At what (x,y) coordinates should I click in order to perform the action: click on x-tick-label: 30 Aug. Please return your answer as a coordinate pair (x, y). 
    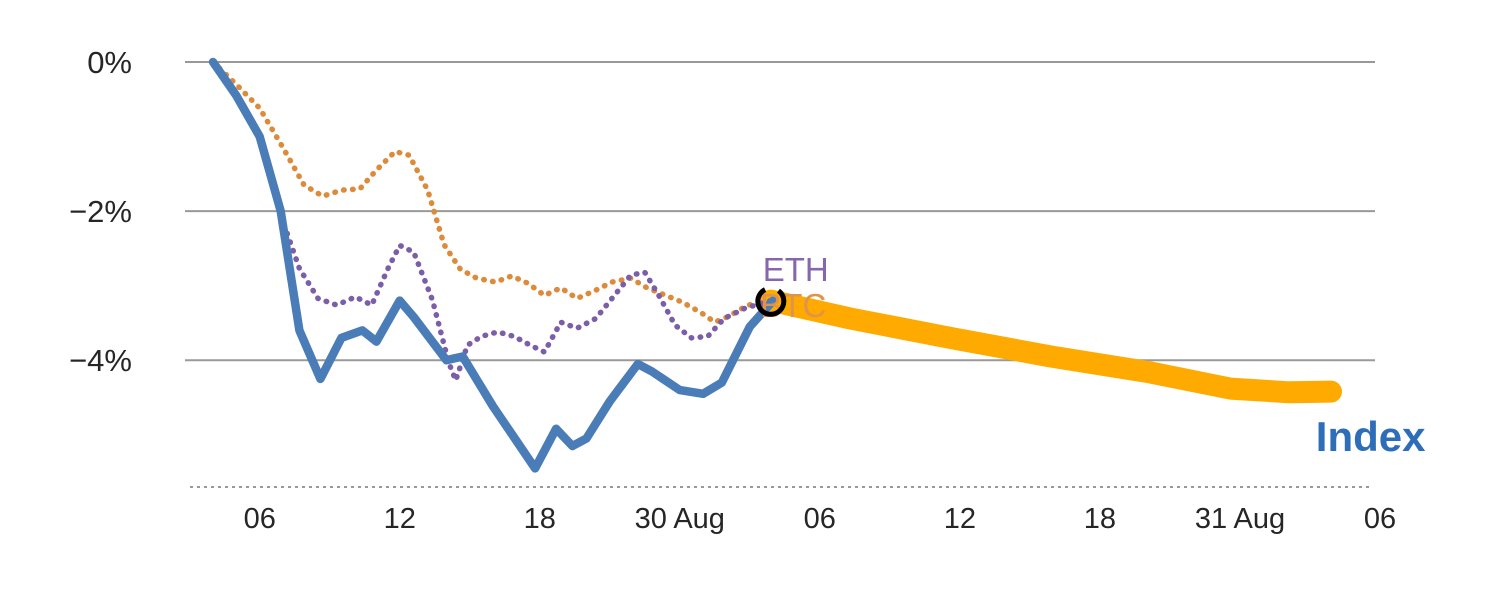
    Looking at the image, I should click on (680, 519).